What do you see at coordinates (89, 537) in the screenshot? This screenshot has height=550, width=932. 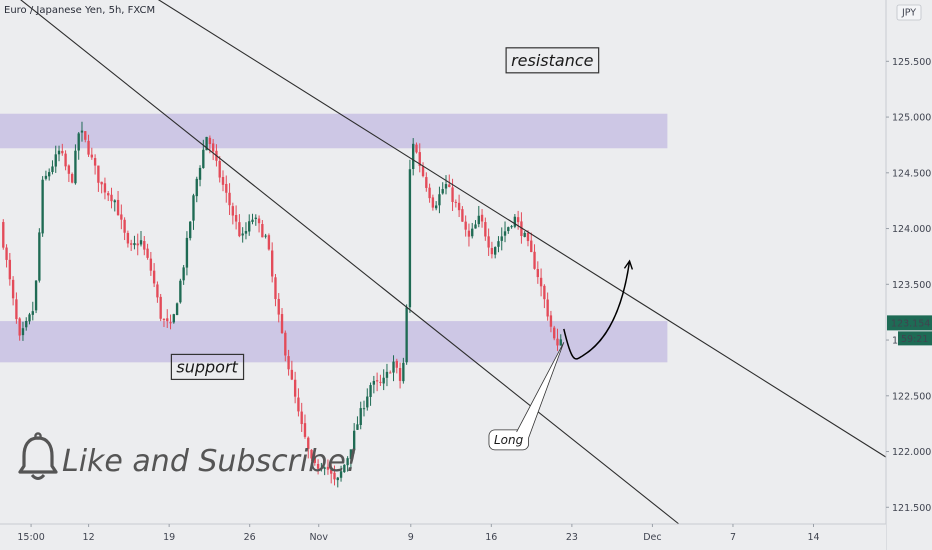 I see `x-tick-label: 12` at bounding box center [89, 537].